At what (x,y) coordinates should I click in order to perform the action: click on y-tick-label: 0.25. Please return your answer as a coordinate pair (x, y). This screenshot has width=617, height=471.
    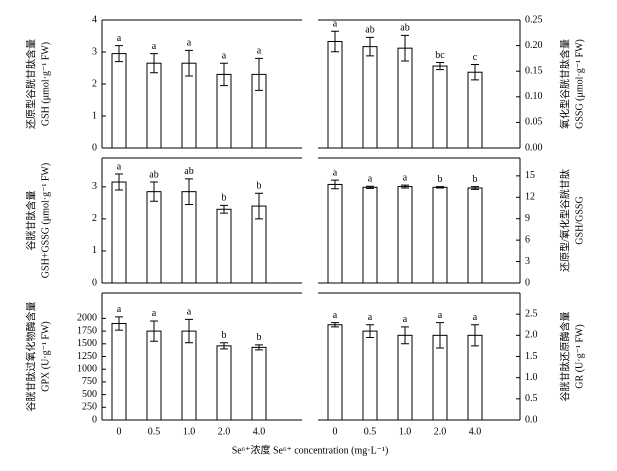
    Looking at the image, I should click on (534, 19).